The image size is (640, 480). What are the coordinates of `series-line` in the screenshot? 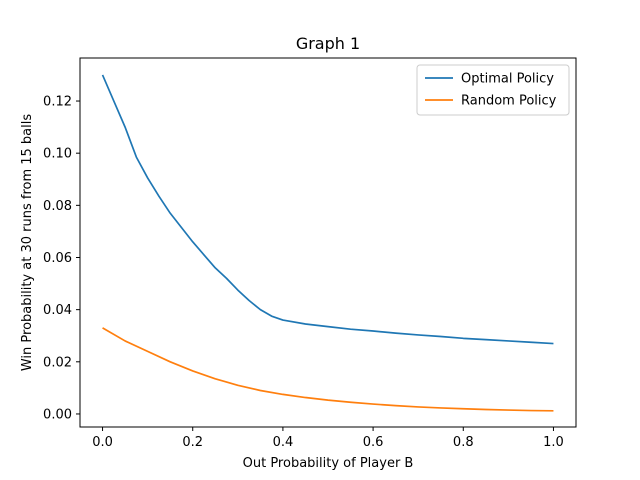 It's located at (328, 369).